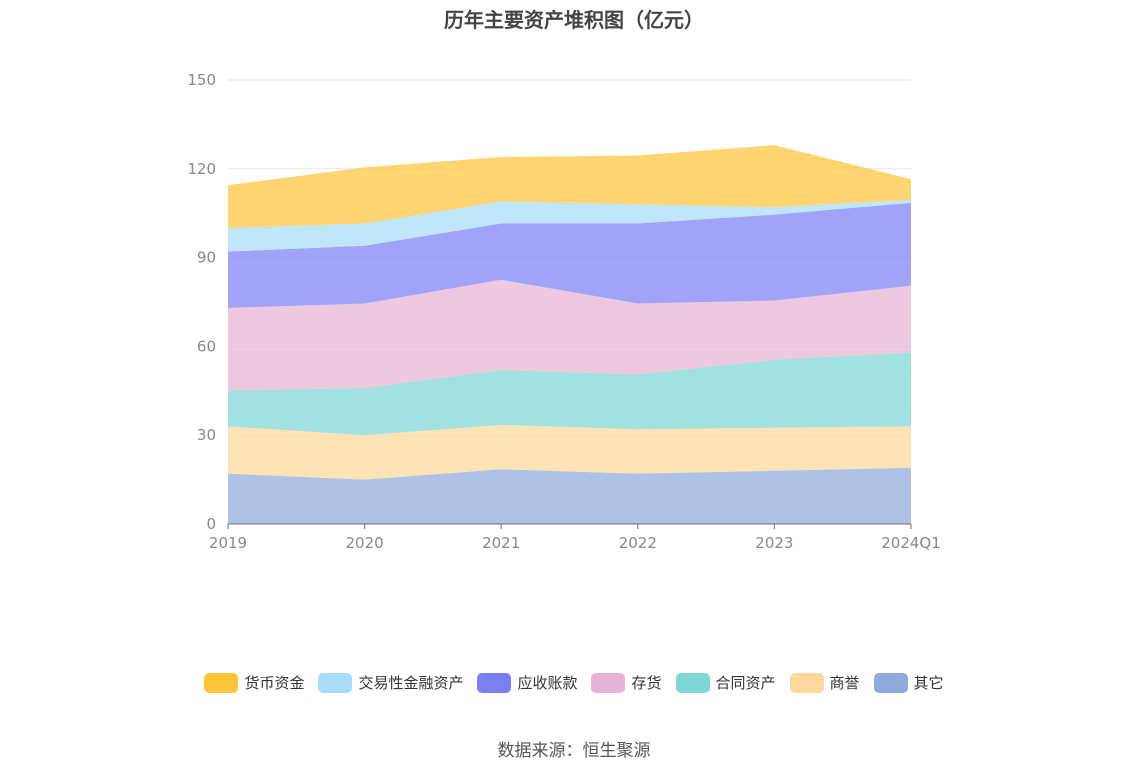  Describe the element at coordinates (569, 335) in the screenshot. I see `area-series-存货` at that location.